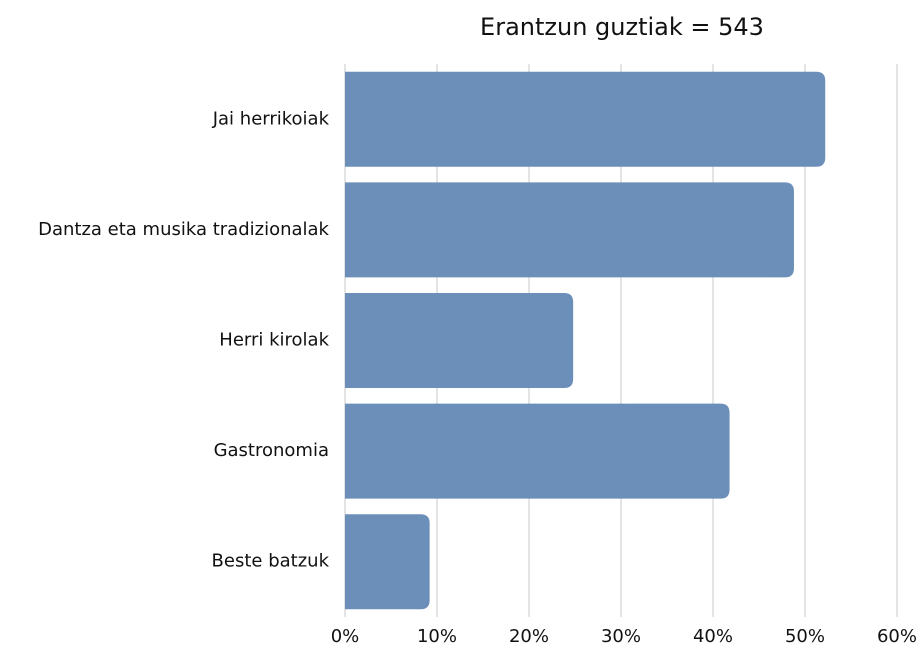 The image size is (924, 645). I want to click on x-tick-label: 60%, so click(897, 635).